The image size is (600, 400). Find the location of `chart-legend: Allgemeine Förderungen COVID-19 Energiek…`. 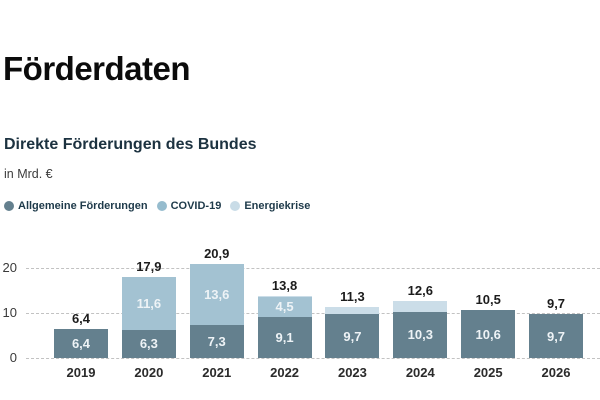

chart-legend: Allgemeine Förderungen COVID-19 Energiek… is located at coordinates (157, 205).